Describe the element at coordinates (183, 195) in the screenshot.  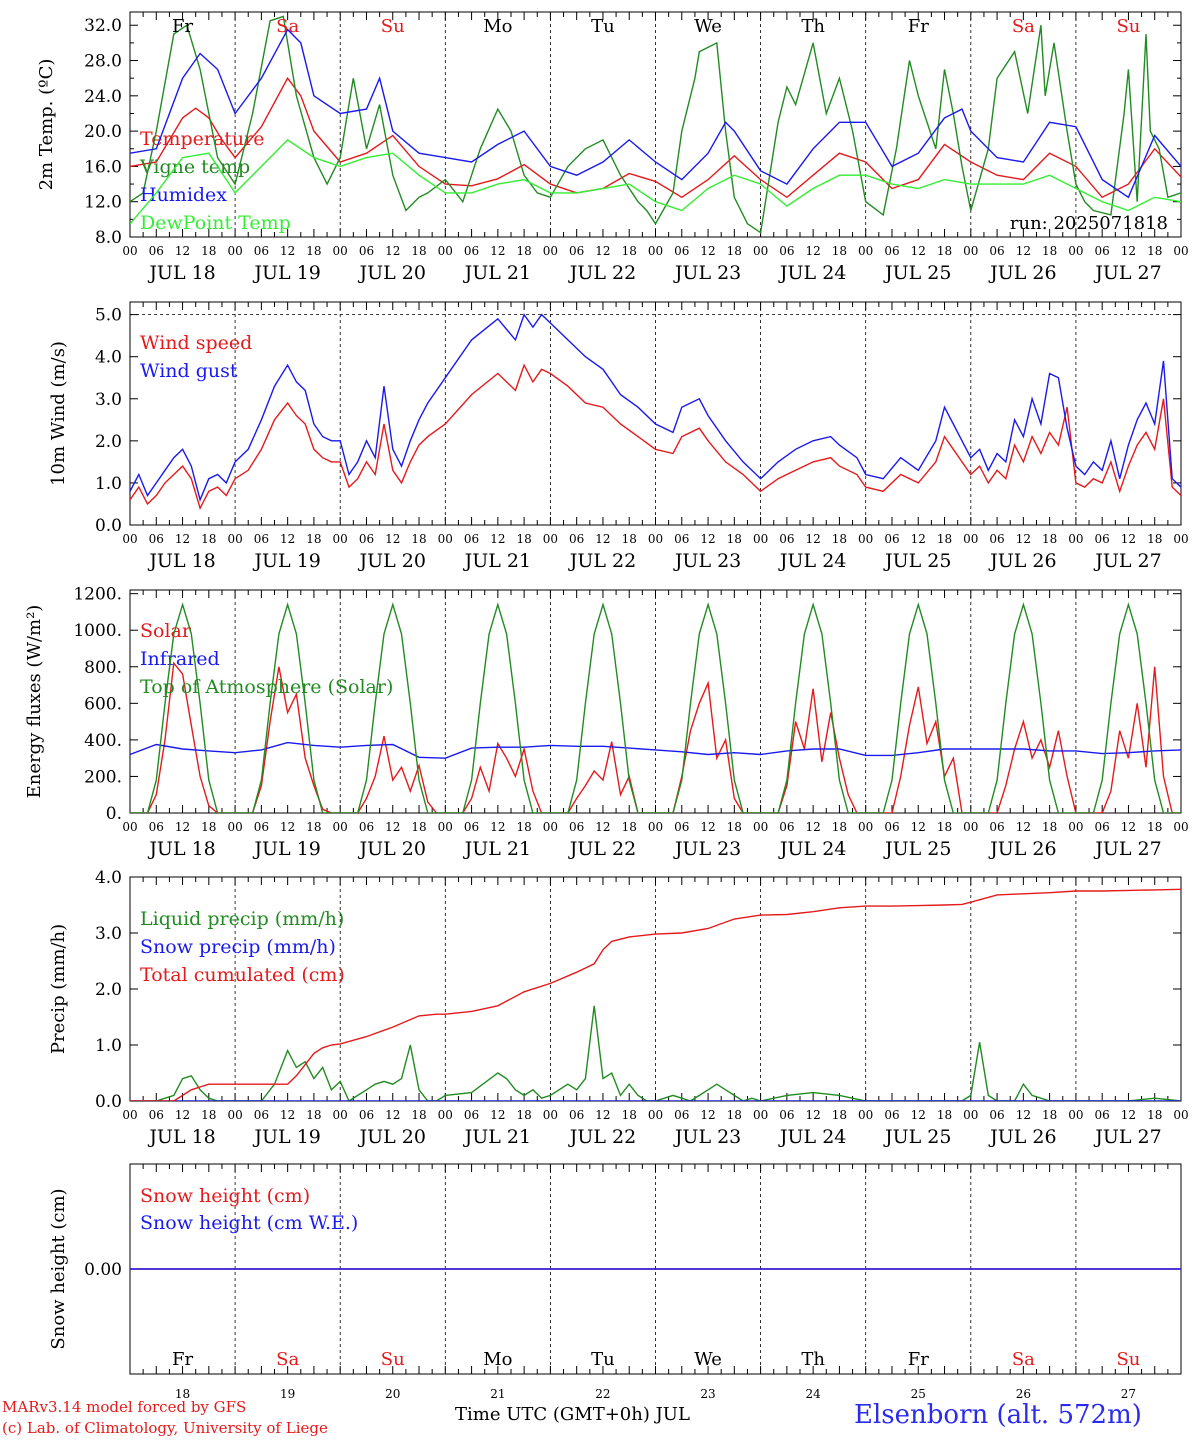
I see `legend-entry: Humidex` at that location.